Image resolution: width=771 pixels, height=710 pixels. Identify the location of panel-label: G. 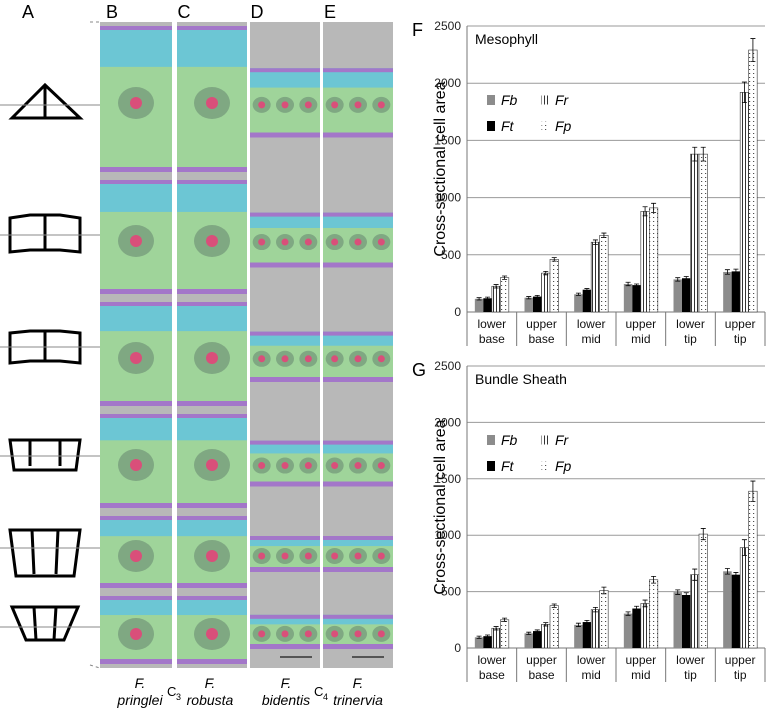
(419, 370).